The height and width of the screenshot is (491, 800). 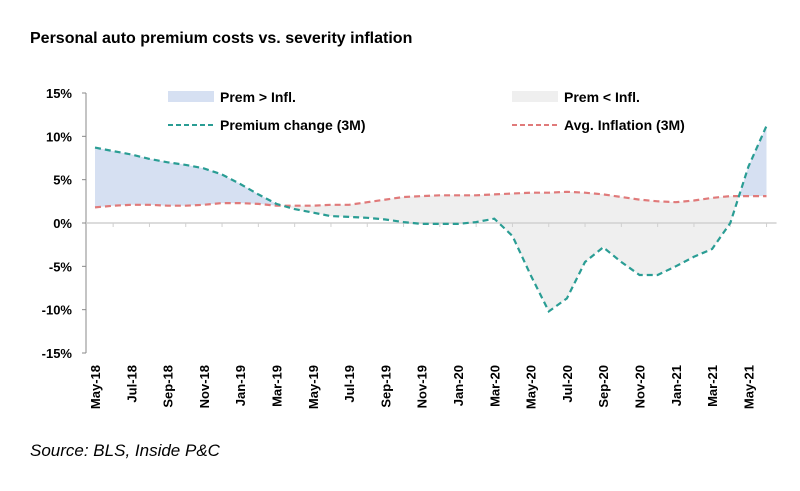 What do you see at coordinates (531, 387) in the screenshot?
I see `x-tick-label: May-20` at bounding box center [531, 387].